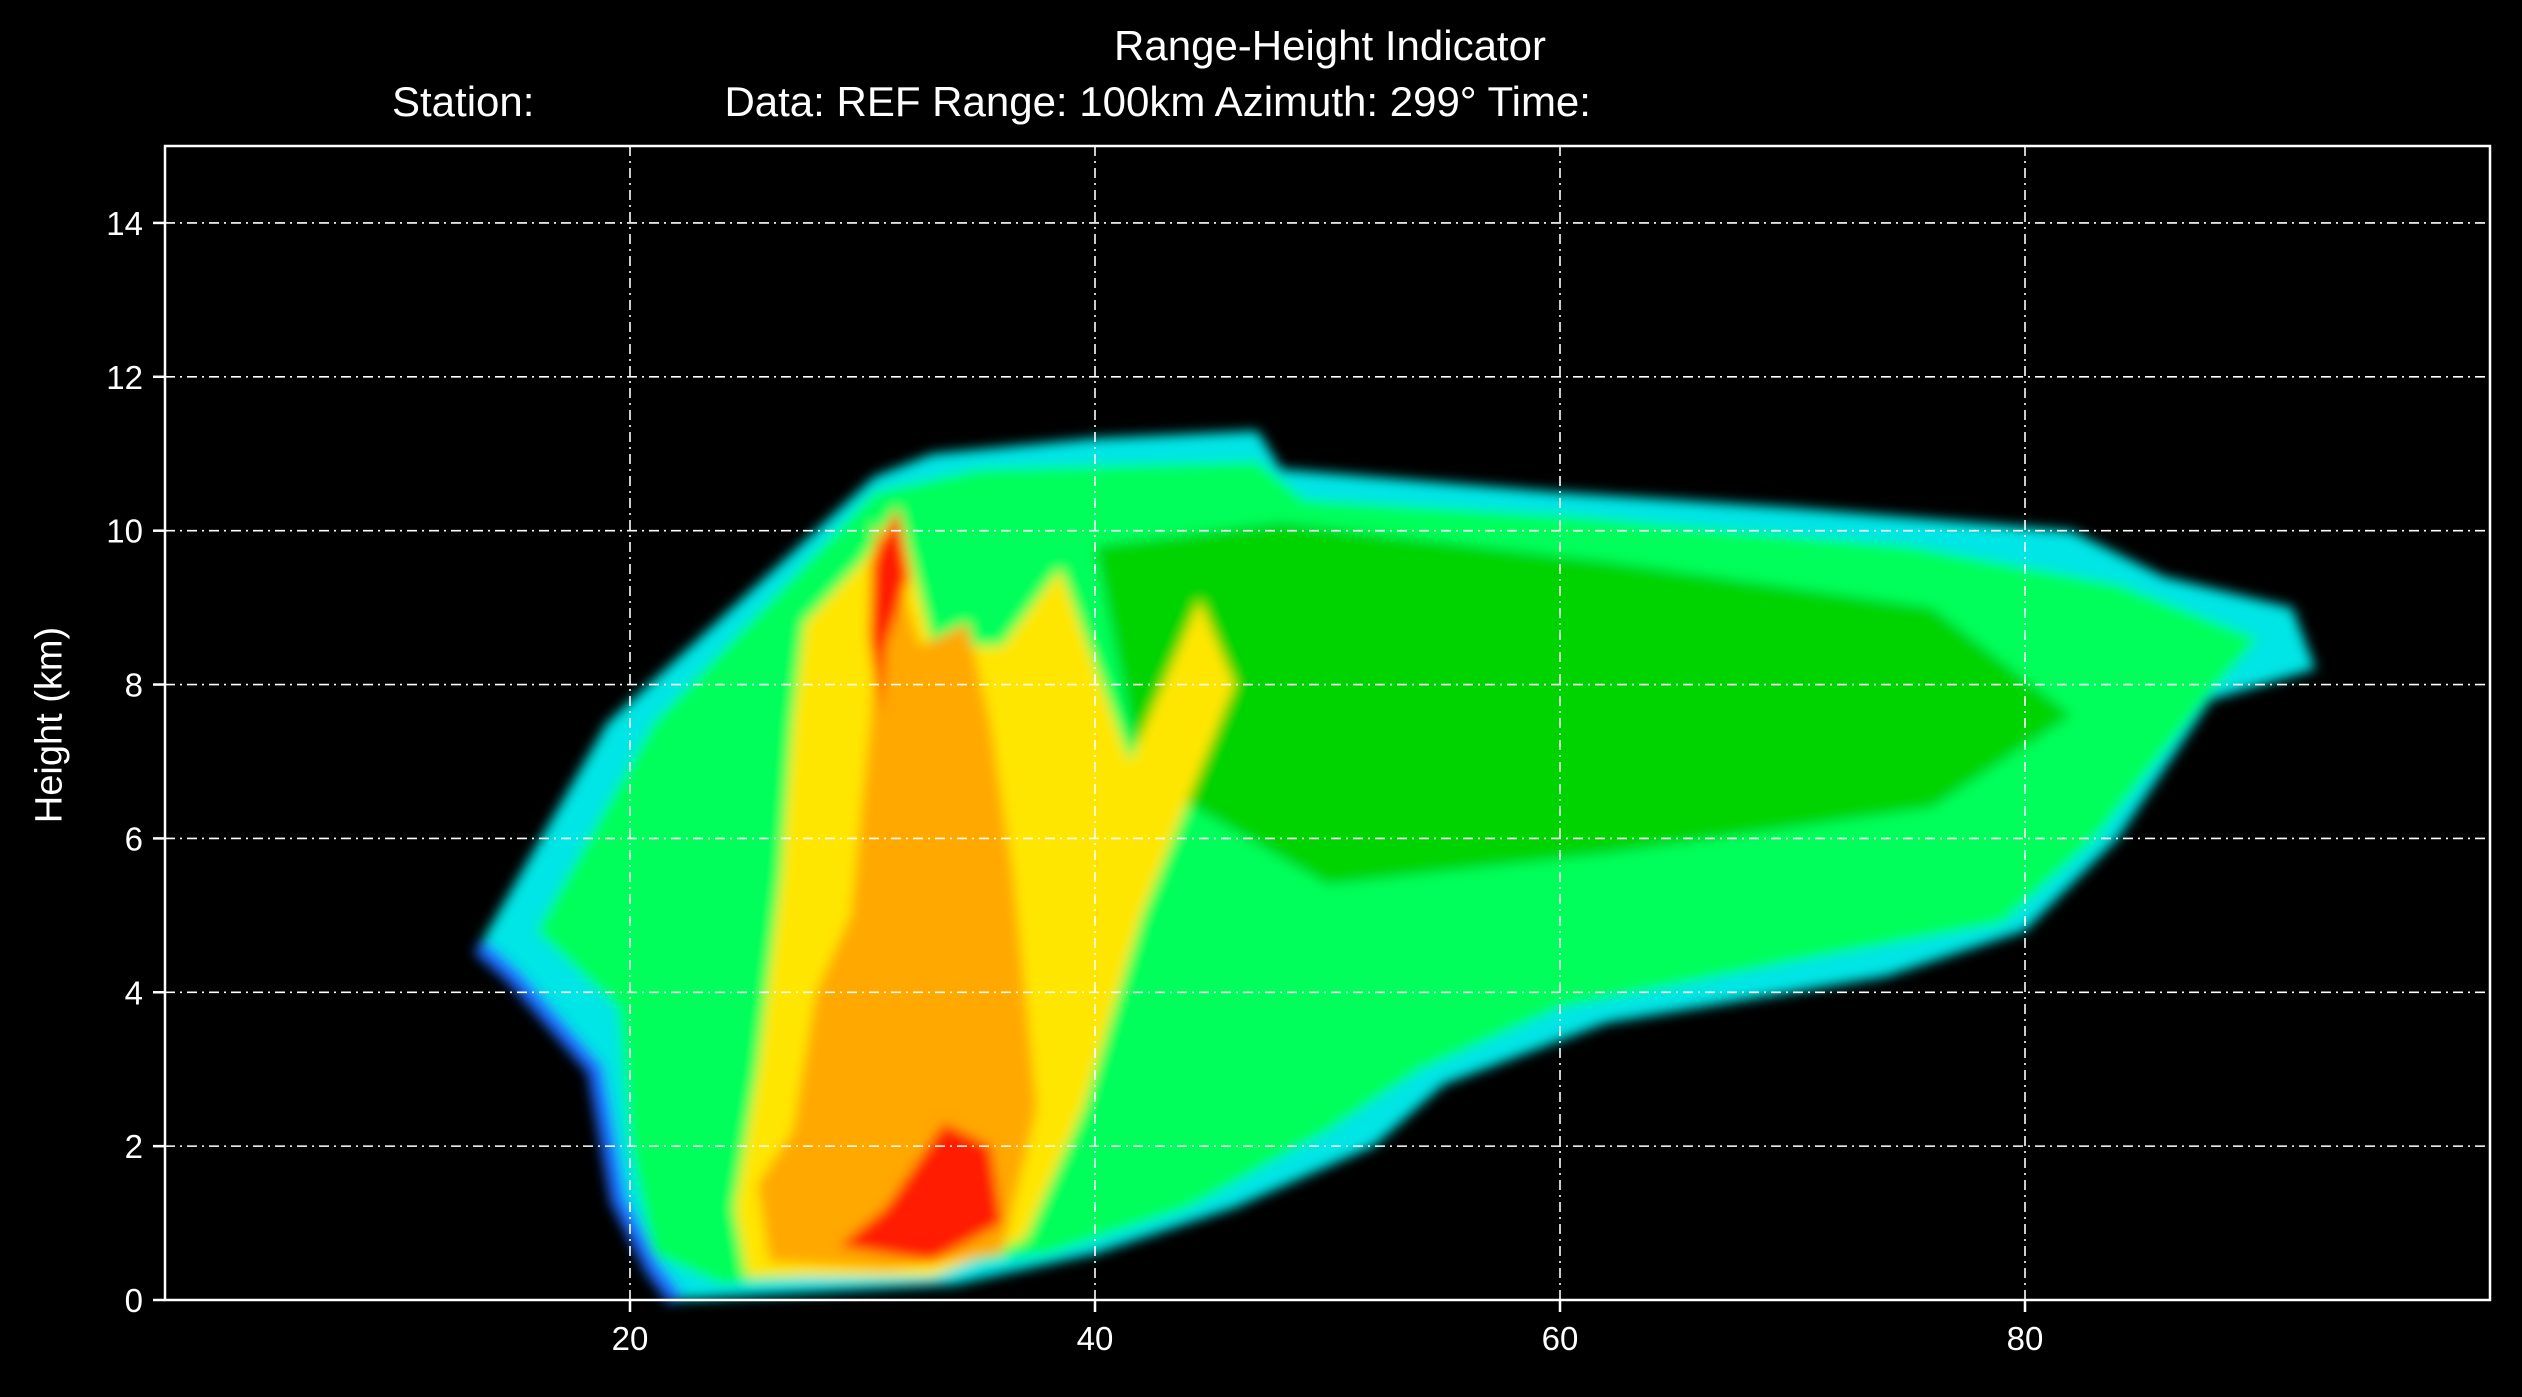 The height and width of the screenshot is (1397, 2522). I want to click on blue-edge, so click(578, 1122).